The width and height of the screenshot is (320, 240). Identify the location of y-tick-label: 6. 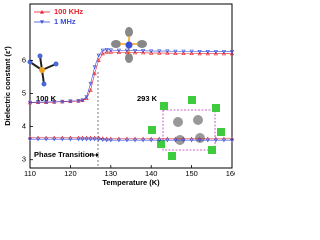
(24, 59).